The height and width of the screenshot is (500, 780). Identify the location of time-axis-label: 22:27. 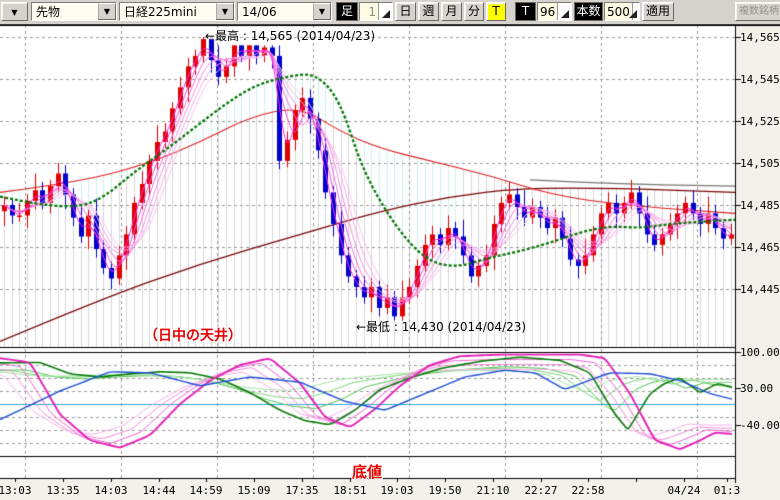
(541, 490).